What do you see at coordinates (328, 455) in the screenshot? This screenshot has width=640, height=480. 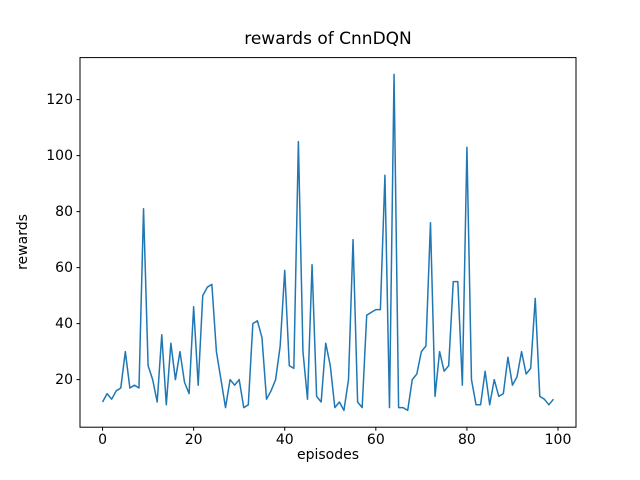 I see `x-axis-label: episodes` at bounding box center [328, 455].